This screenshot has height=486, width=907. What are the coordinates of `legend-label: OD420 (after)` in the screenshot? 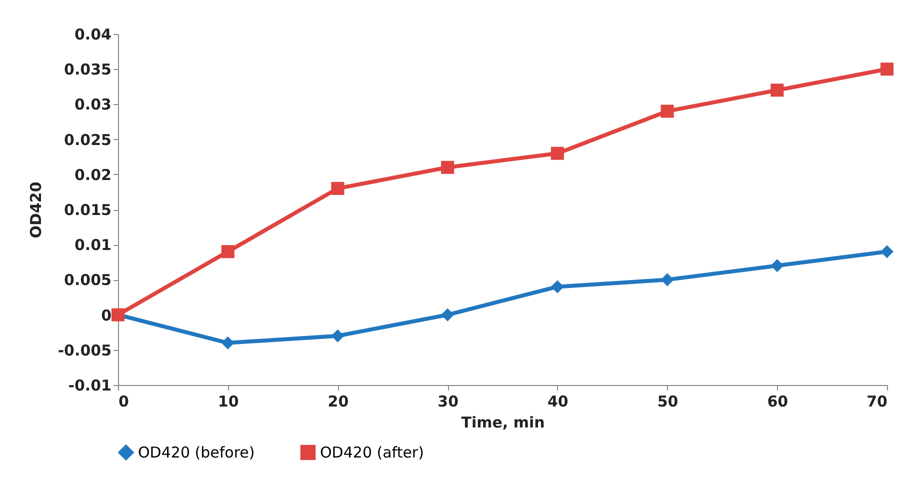 It's located at (372, 452).